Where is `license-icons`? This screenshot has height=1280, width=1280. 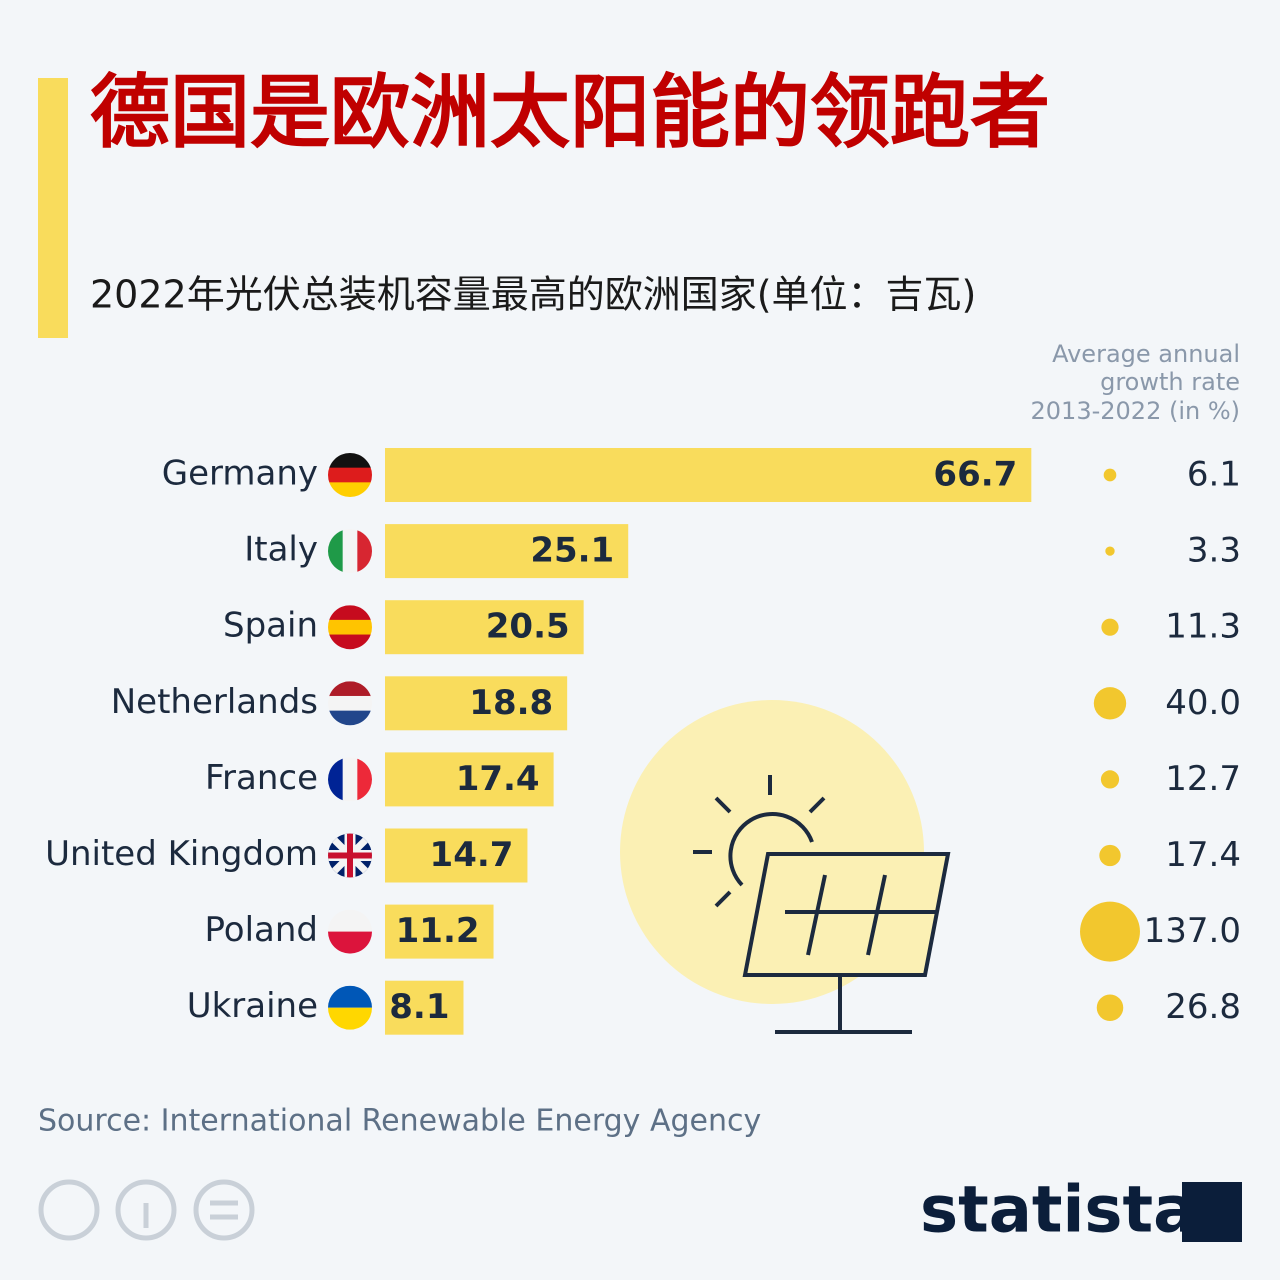 license-icons is located at coordinates (146, 1210).